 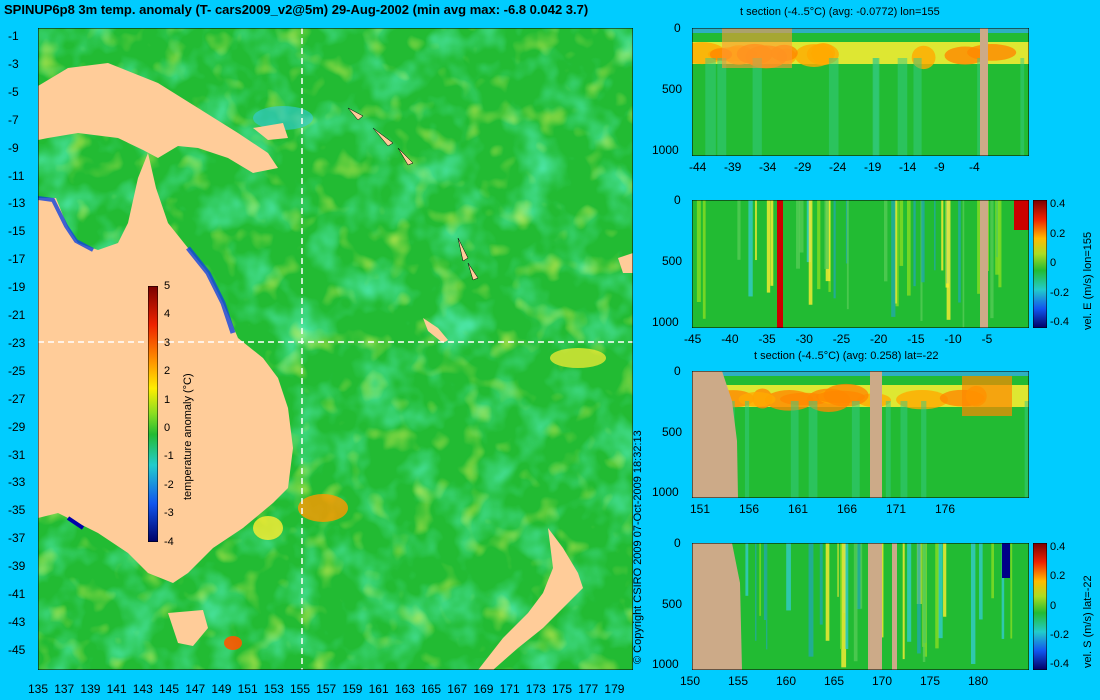 I want to click on map-lon-tick: 151, so click(x=247, y=689).